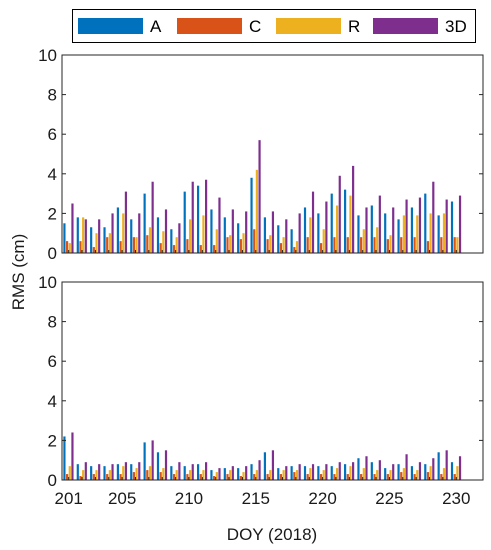 The image size is (491, 550). What do you see at coordinates (389, 498) in the screenshot?
I see `x-tick-label-225: 225` at bounding box center [389, 498].